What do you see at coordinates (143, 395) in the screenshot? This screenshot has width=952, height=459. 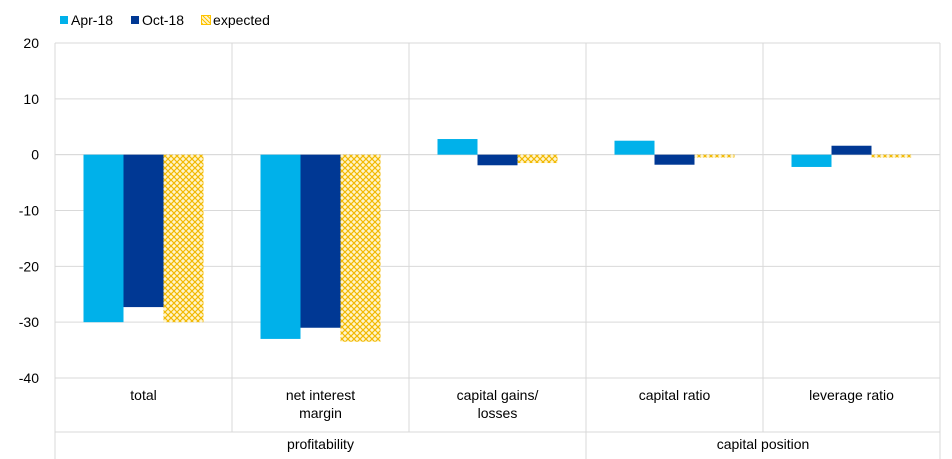 I see `category-label: total` at bounding box center [143, 395].